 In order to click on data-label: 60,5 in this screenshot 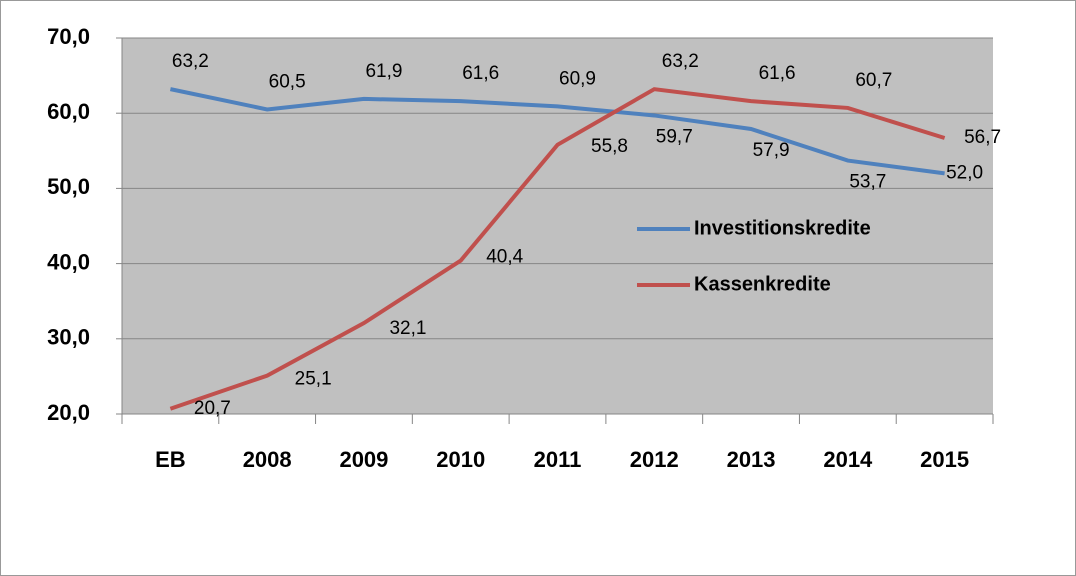, I will do `click(287, 81)`.